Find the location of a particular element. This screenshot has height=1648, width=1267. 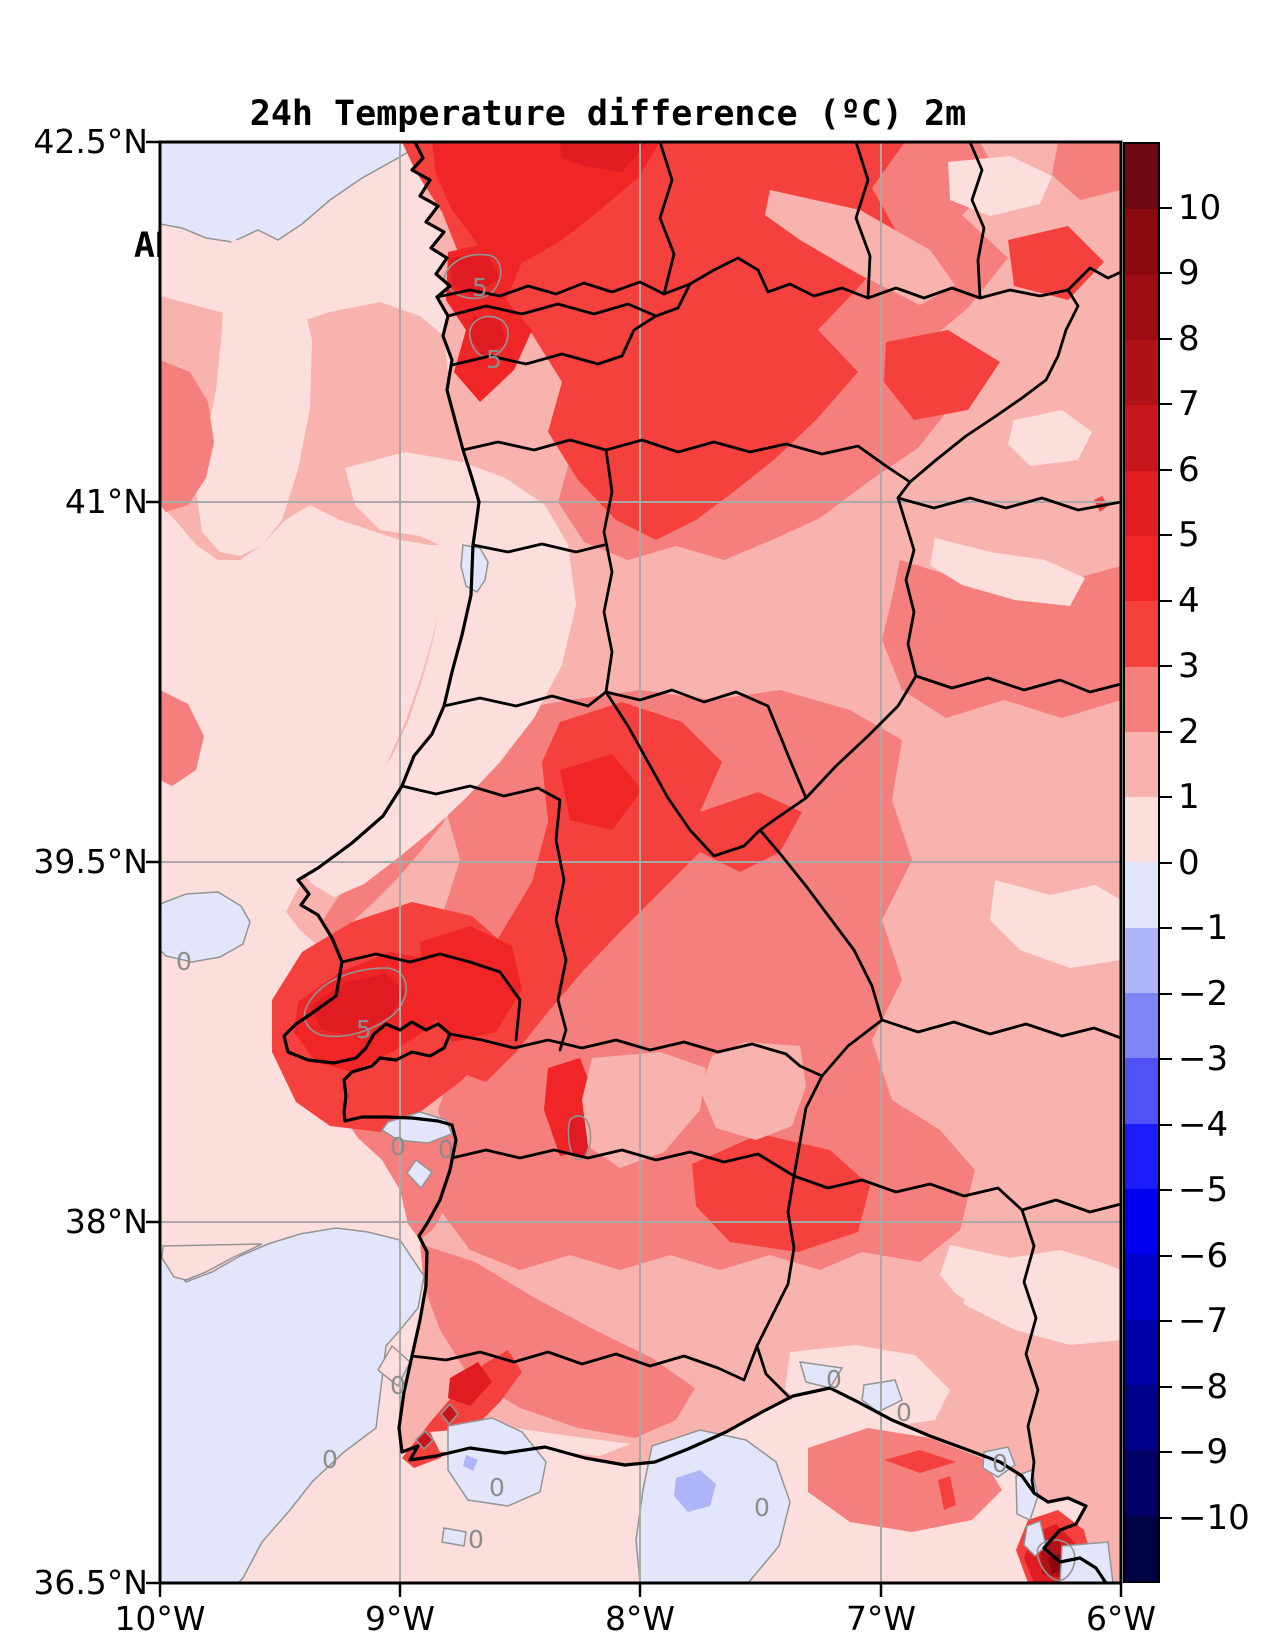

lon-tick-label: 8°W is located at coordinates (640, 1618).